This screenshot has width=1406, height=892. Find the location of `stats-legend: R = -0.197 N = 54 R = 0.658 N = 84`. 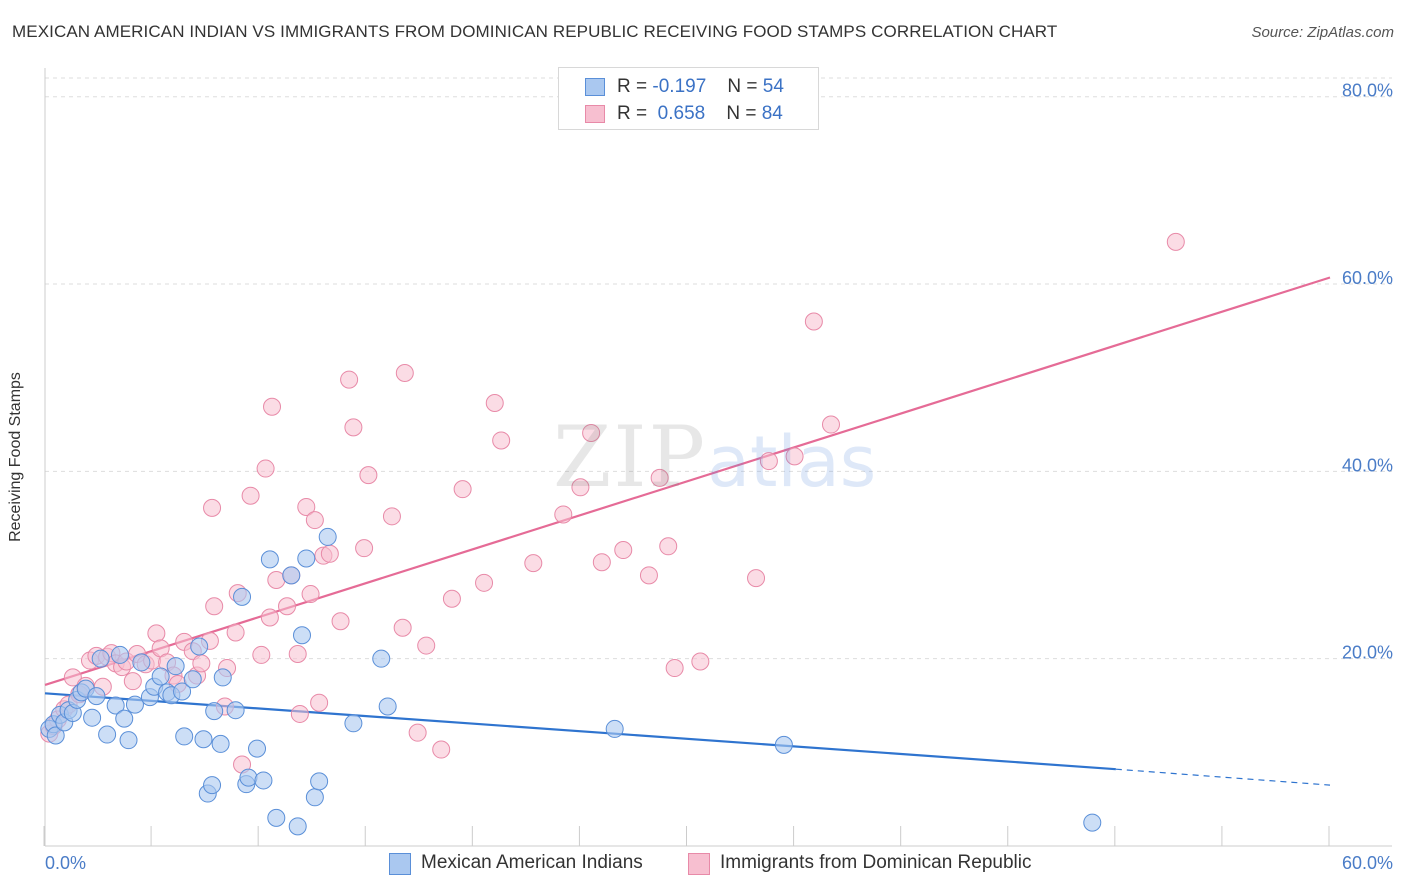

stats-legend: R = -0.197 N = 54 R = 0.658 N = 84 is located at coordinates (688, 98).